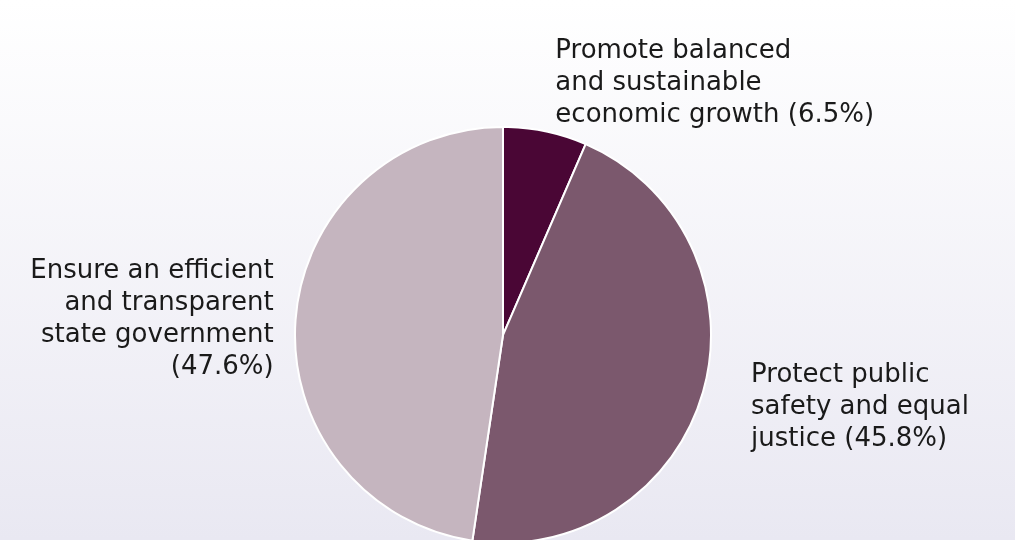 The image size is (1015, 540). Describe the element at coordinates (152, 300) in the screenshot. I see `slice-label: Ensure an efficient and transparent state government` at that location.